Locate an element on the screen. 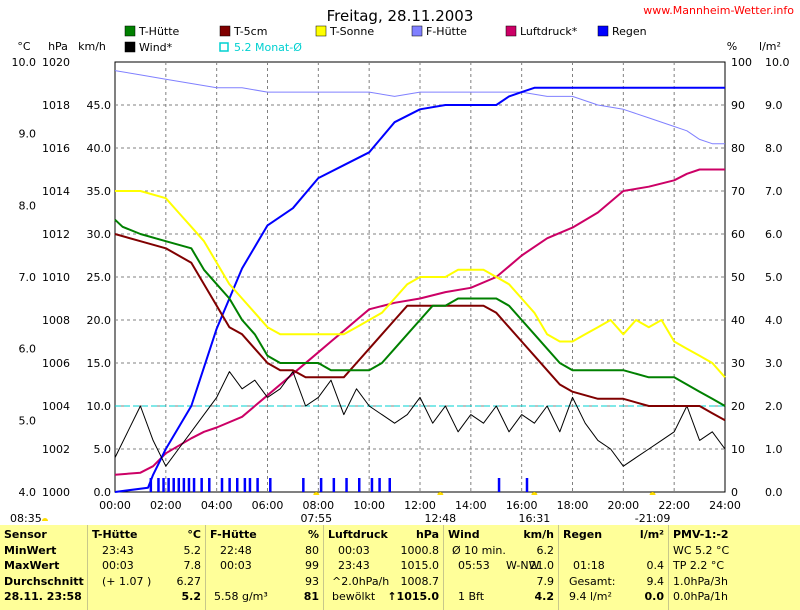  tick-label-kmh: 20.0 is located at coordinates (99, 320).